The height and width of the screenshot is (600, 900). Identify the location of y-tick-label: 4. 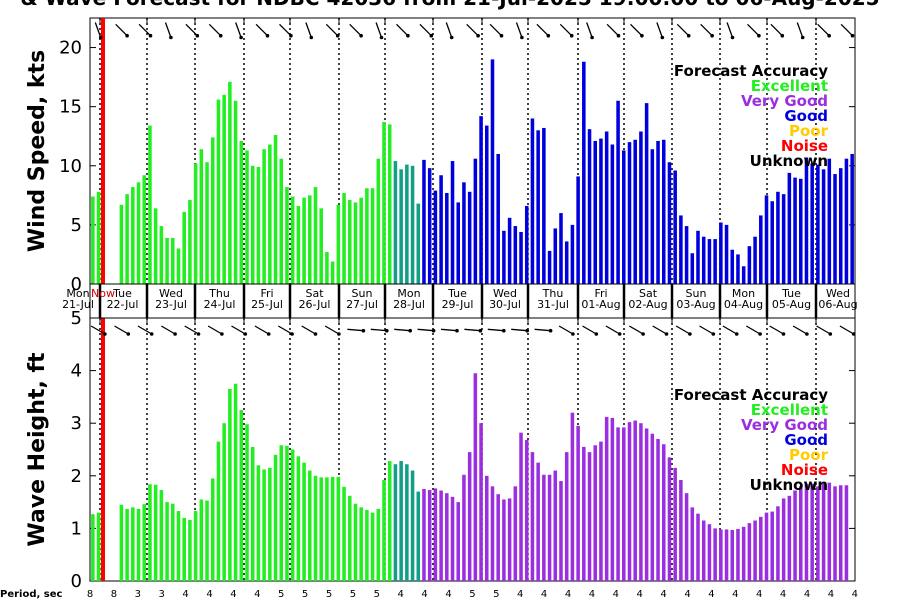
(76, 371).